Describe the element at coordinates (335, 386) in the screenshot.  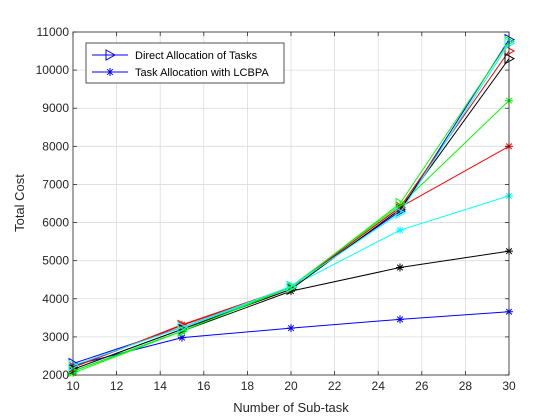
I see `x-tick-label: 22` at that location.